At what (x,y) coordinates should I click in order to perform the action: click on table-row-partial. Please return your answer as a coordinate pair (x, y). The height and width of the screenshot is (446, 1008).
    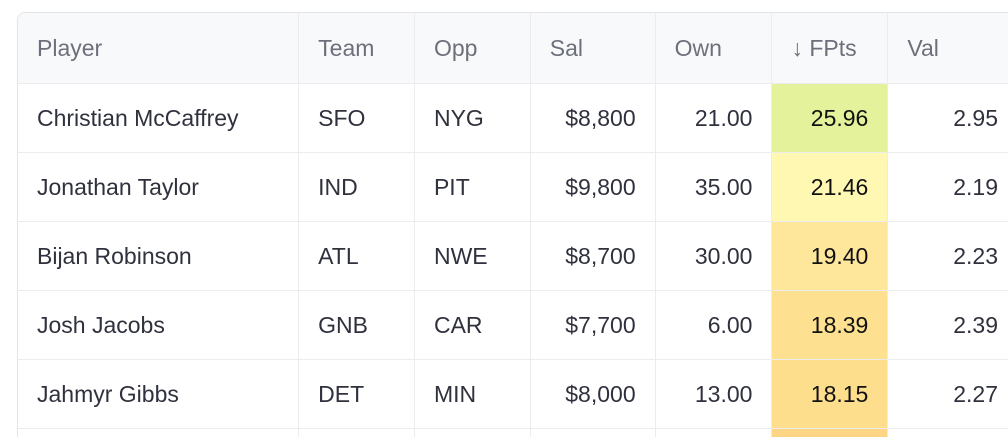
    Looking at the image, I should click on (513, 432).